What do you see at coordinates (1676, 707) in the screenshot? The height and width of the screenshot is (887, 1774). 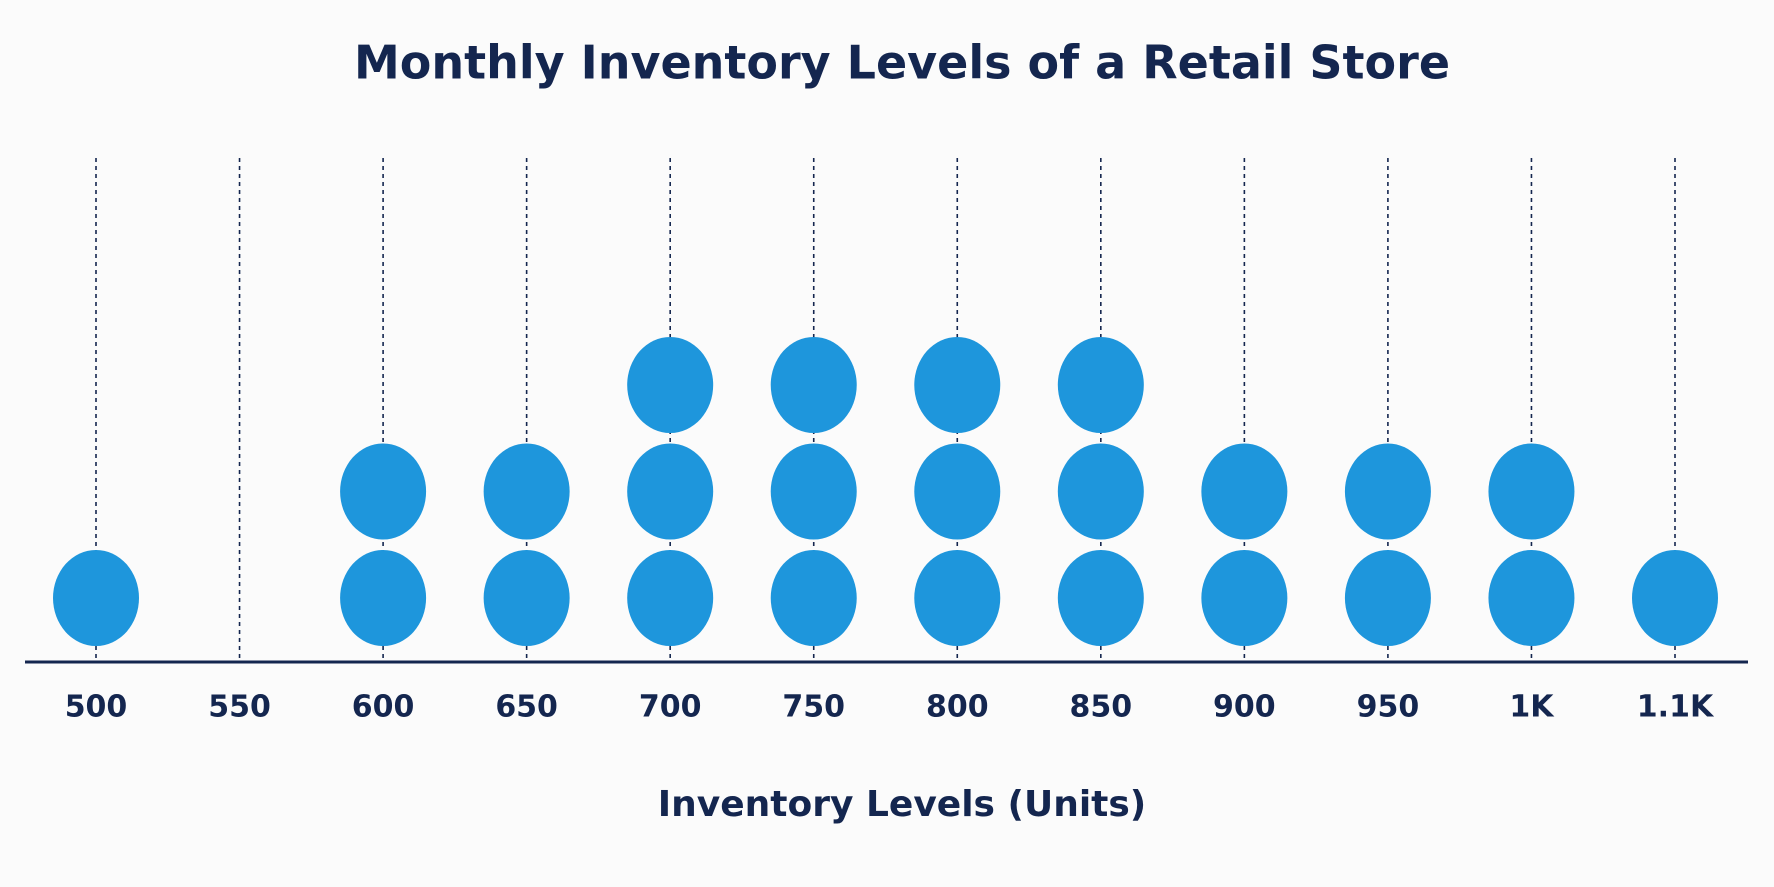 I see `x-tick-label: 1.1K` at bounding box center [1676, 707].